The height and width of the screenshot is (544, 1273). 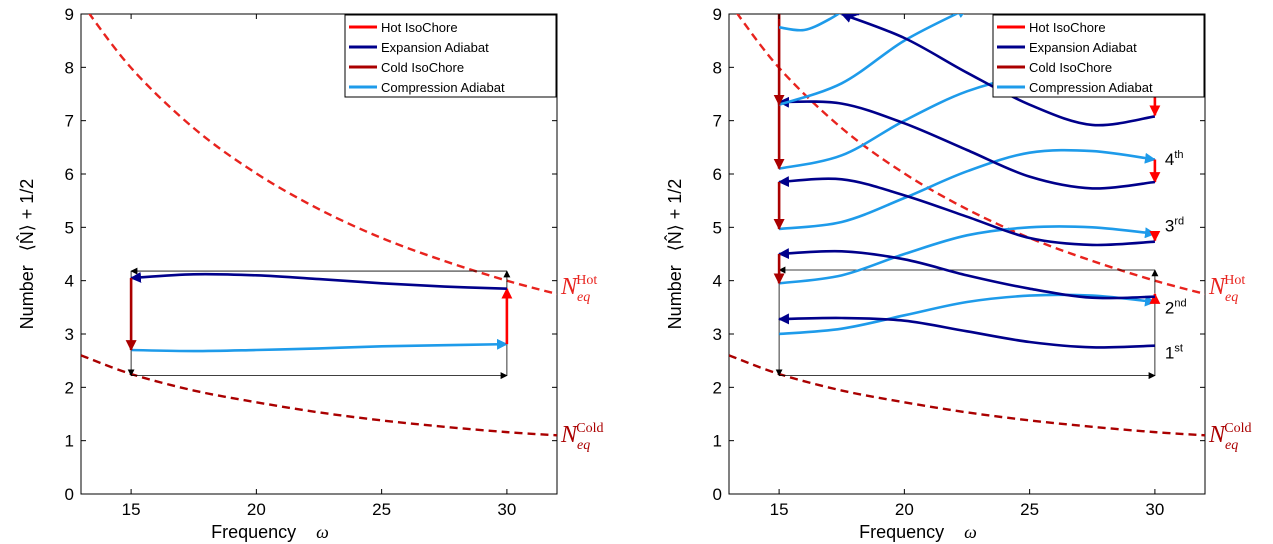 What do you see at coordinates (69, 14) in the screenshot?
I see `left-ytick-label-9: 9` at bounding box center [69, 14].